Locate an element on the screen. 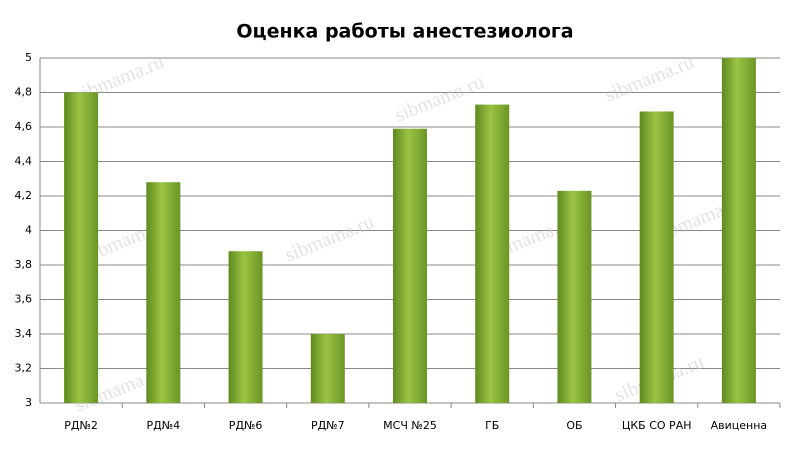  y-tick-label: 3,6 is located at coordinates (24, 299).